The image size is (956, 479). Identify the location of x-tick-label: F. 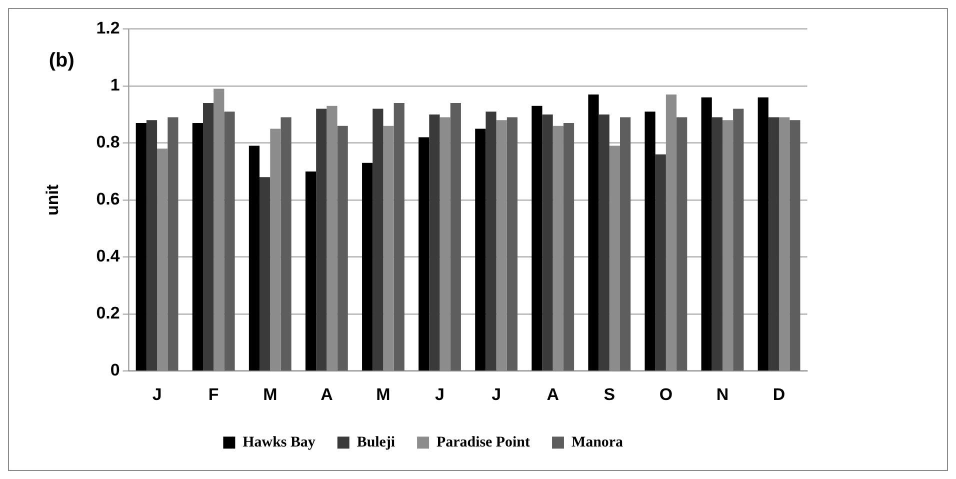
(213, 394).